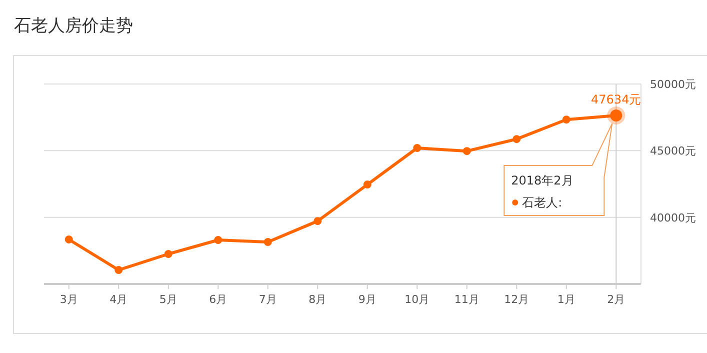 This screenshot has height=353, width=707. What do you see at coordinates (267, 299) in the screenshot?
I see `x-tick-label: 7月` at bounding box center [267, 299].